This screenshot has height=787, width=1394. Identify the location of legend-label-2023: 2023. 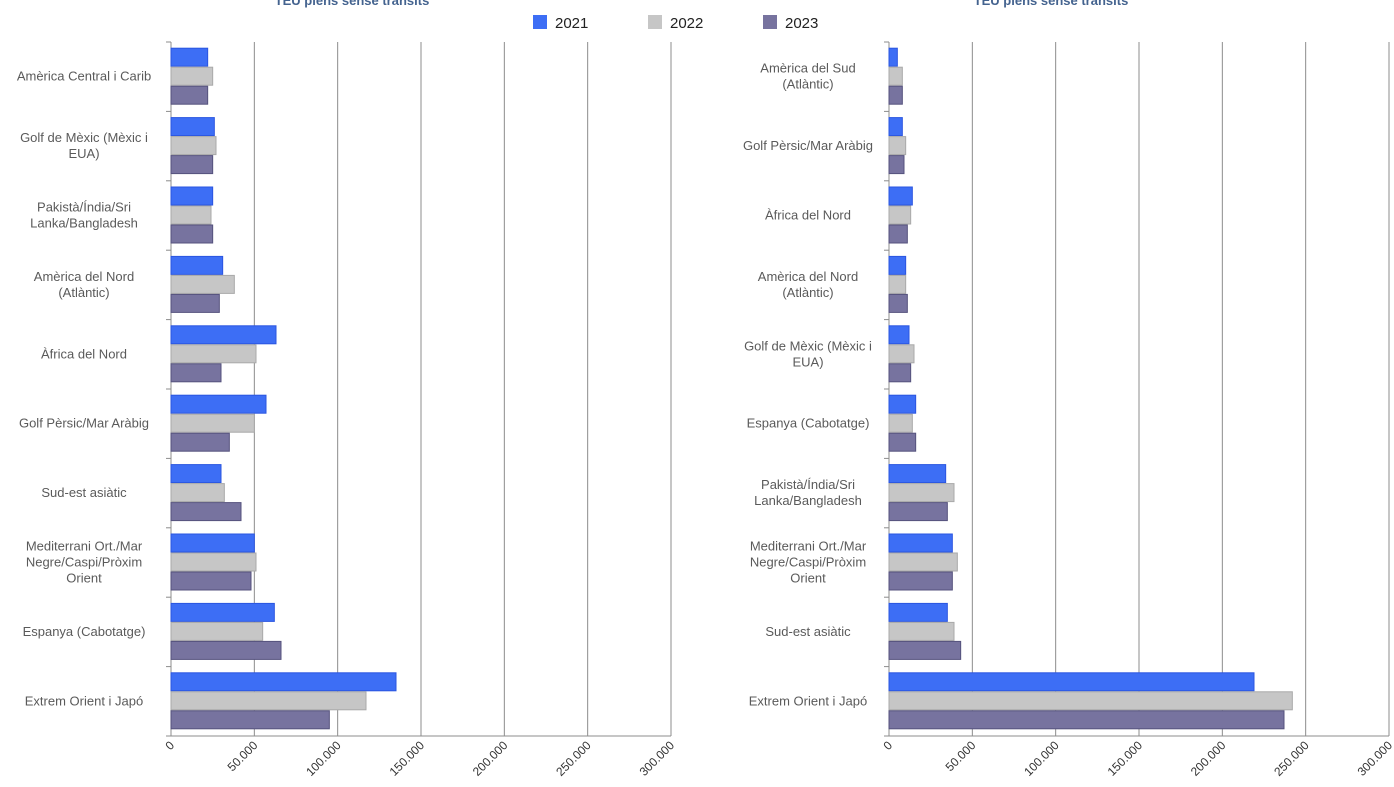
(801, 23).